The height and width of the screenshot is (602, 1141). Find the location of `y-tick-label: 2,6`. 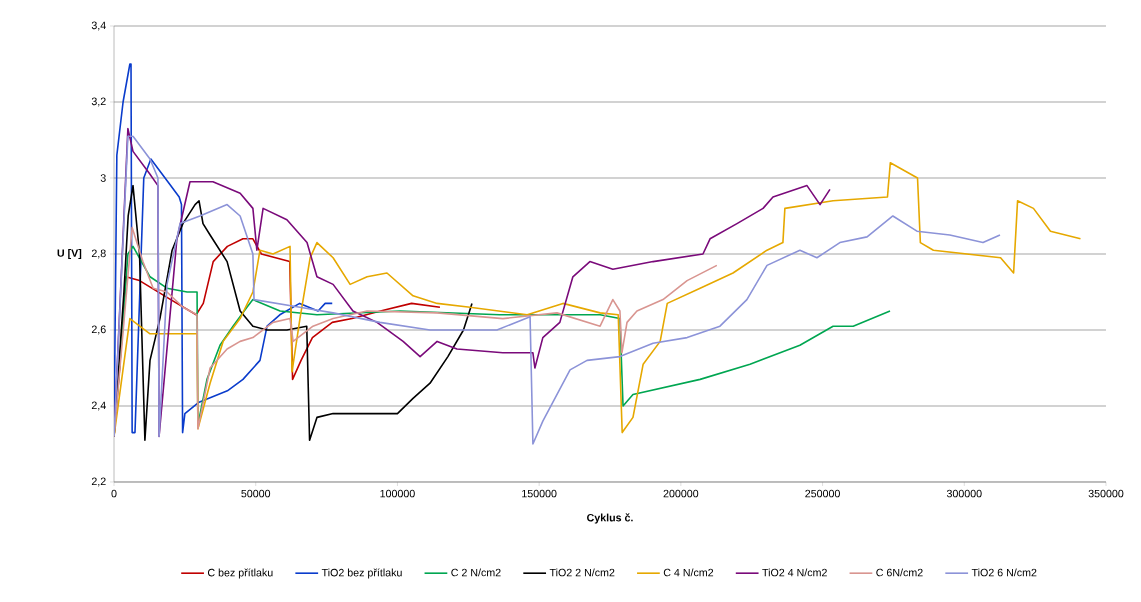

y-tick-label: 2,6 is located at coordinates (98, 330).